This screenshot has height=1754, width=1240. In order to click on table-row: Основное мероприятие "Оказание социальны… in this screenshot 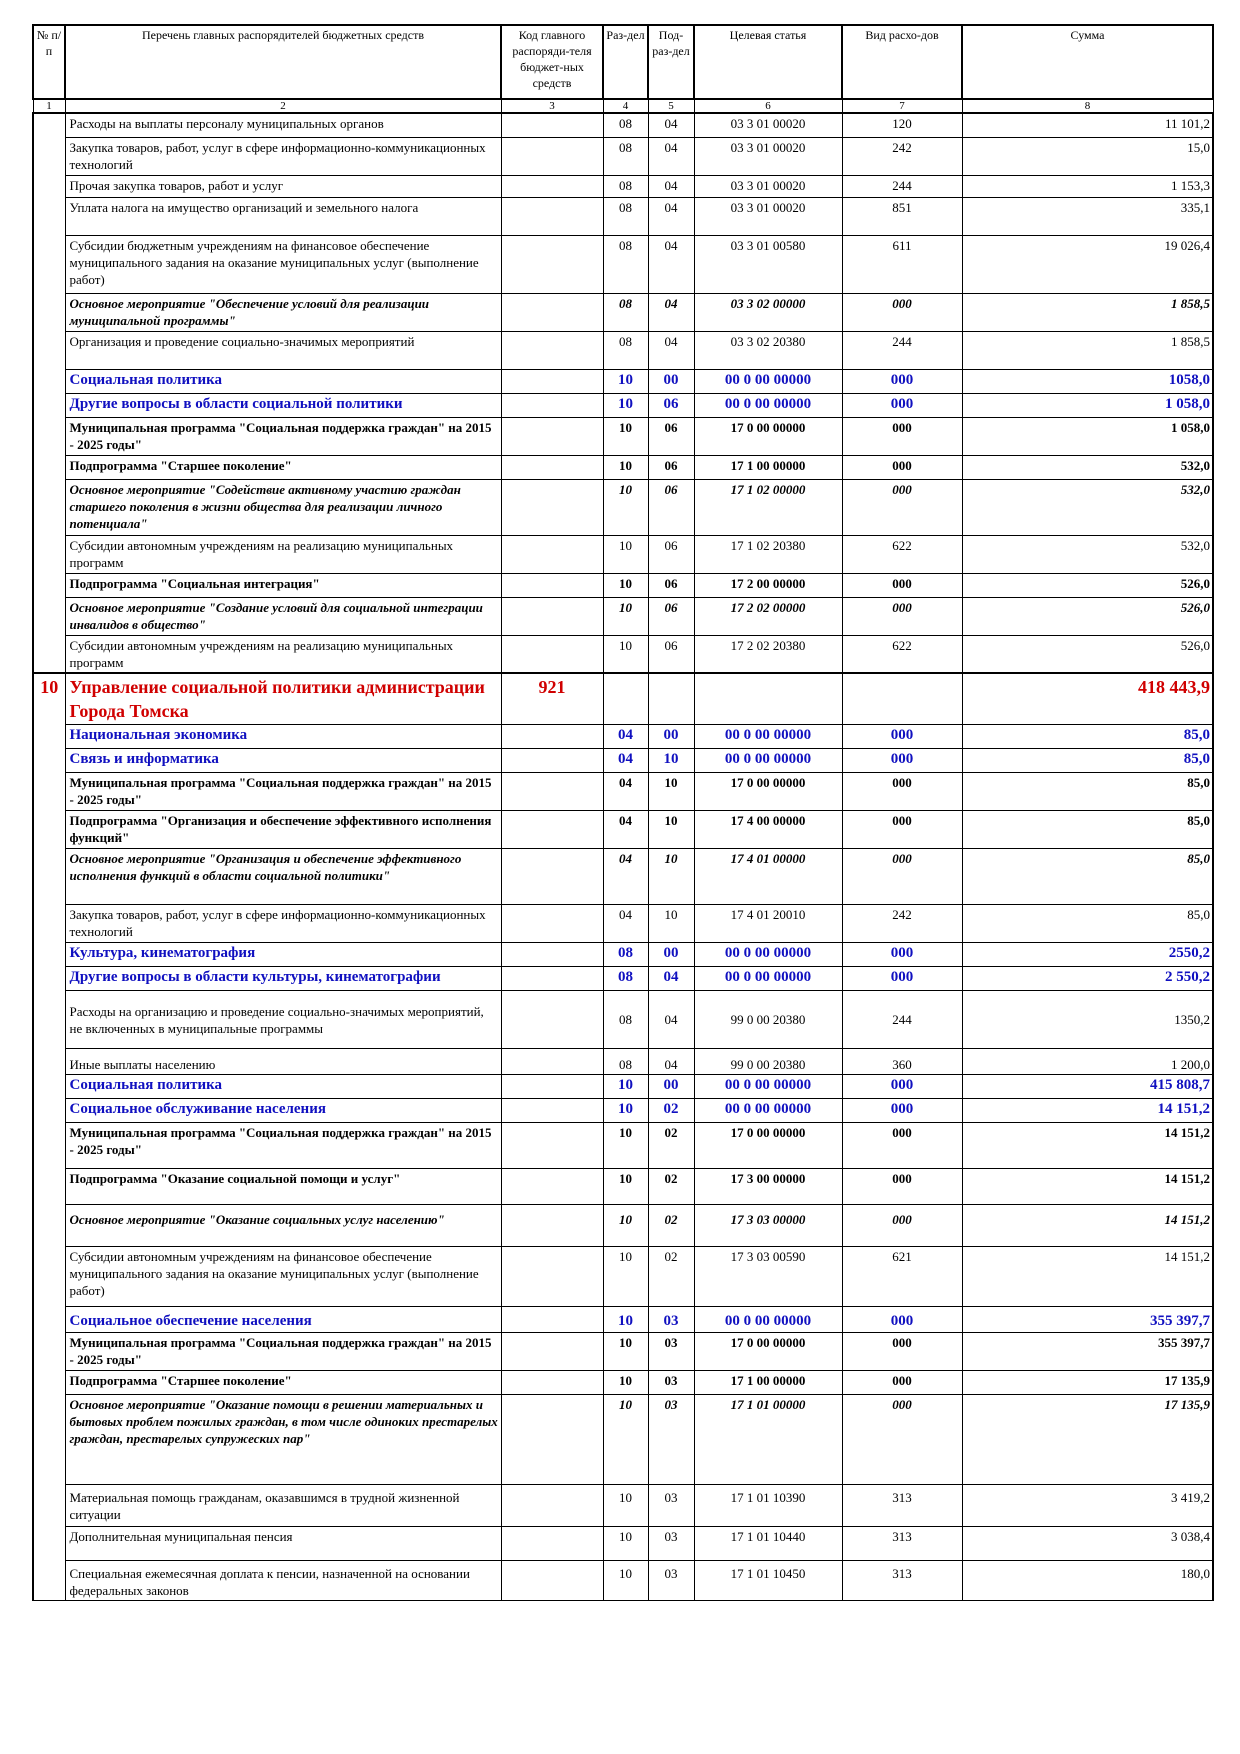, I will do `click(623, 1225)`.